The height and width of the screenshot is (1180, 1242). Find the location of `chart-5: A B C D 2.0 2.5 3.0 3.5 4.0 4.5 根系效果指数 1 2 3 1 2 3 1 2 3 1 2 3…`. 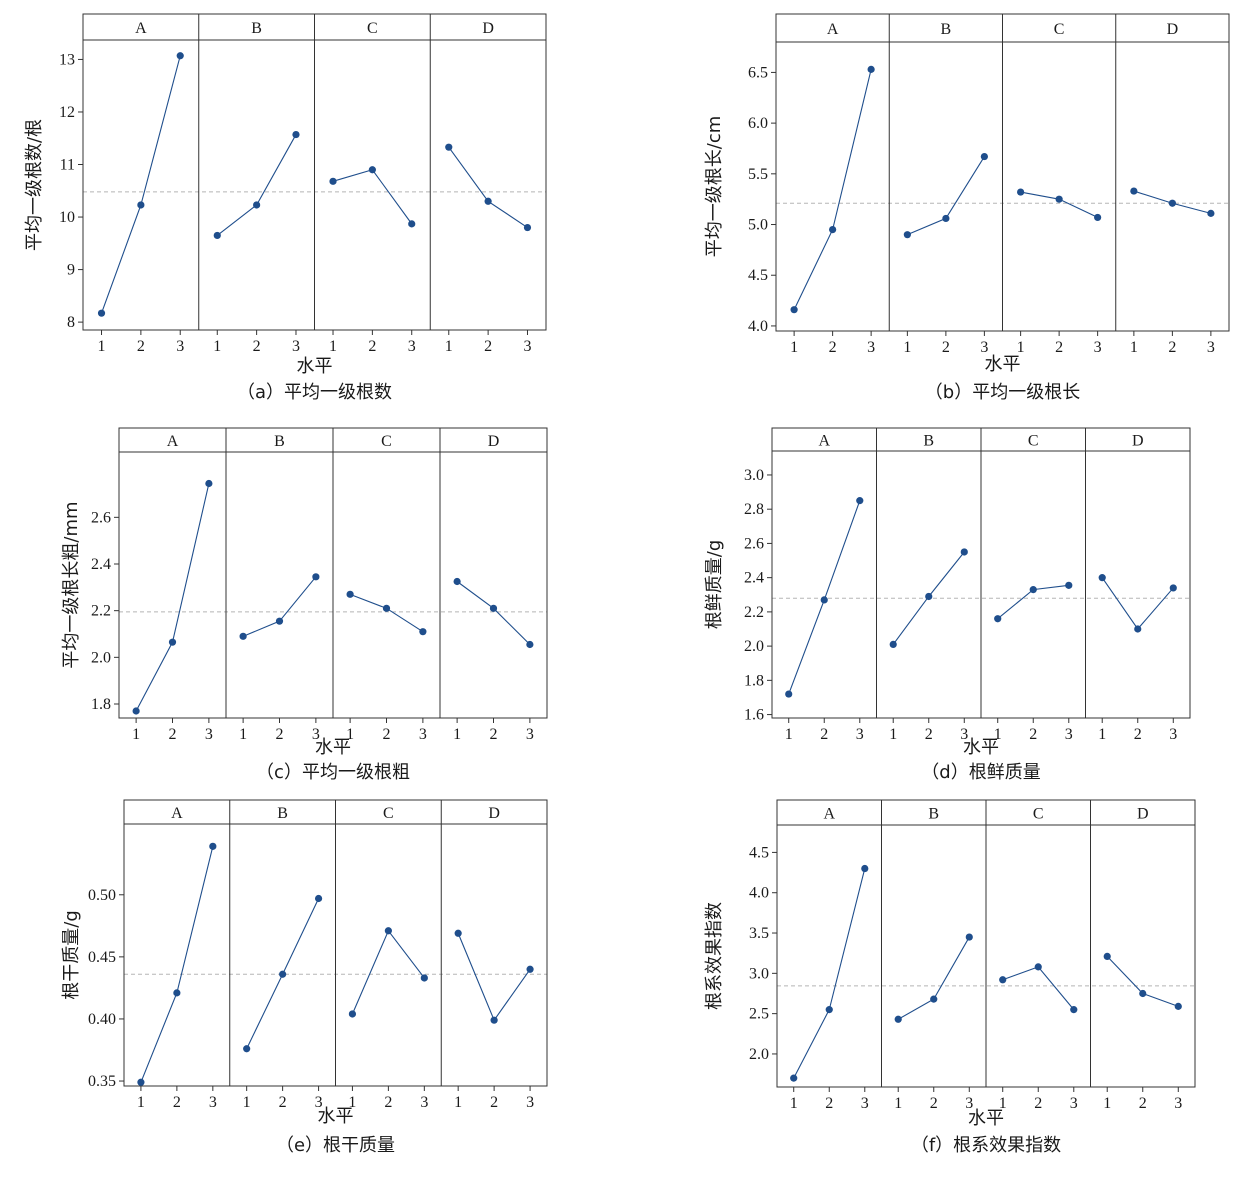

chart-5: A B C D 2.0 2.5 3.0 3.5 4.0 4.5 根系效果指数 1 2 3 1 2 3 1 2 3 1 2 3… is located at coordinates (950, 977).